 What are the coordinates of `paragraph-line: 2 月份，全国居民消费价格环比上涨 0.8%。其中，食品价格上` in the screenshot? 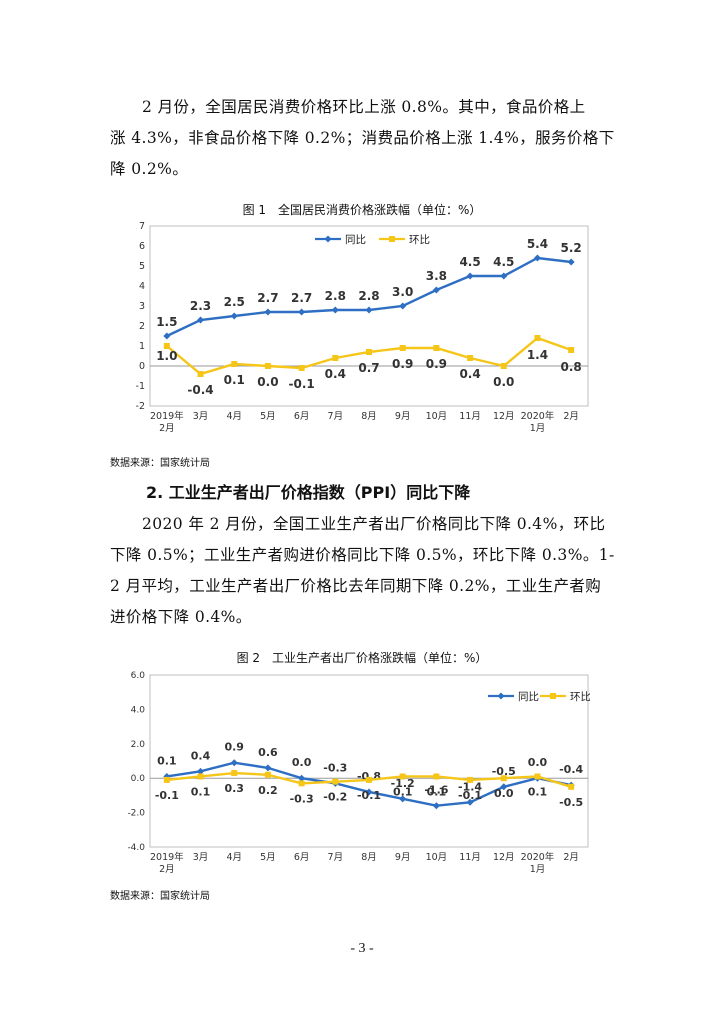 It's located at (364, 107).